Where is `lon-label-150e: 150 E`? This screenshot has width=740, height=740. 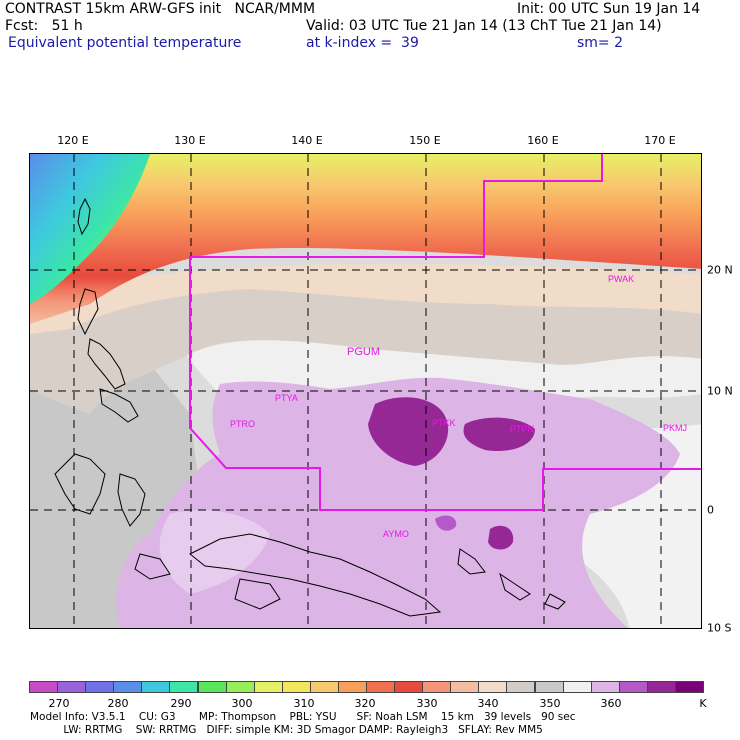
lon-label-150e: 150 E is located at coordinates (425, 140).